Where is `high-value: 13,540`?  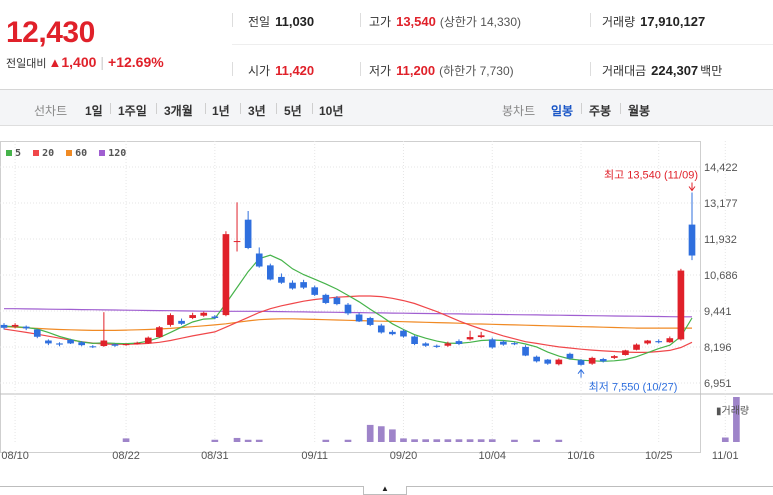
high-value: 13,540 is located at coordinates (416, 21).